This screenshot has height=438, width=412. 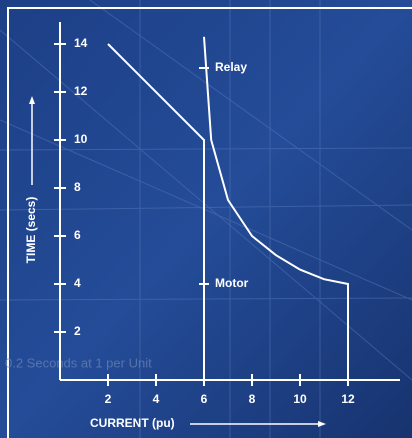 I want to click on y-tick-label: 6, so click(x=77, y=235).